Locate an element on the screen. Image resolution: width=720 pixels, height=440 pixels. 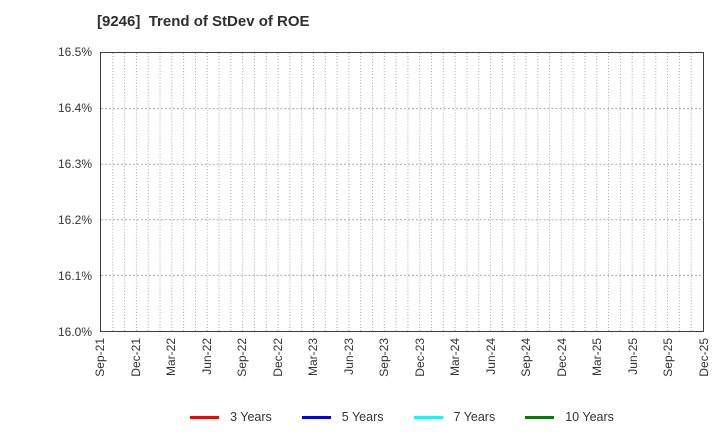
x-tick-label: Sep-22 is located at coordinates (242, 357).